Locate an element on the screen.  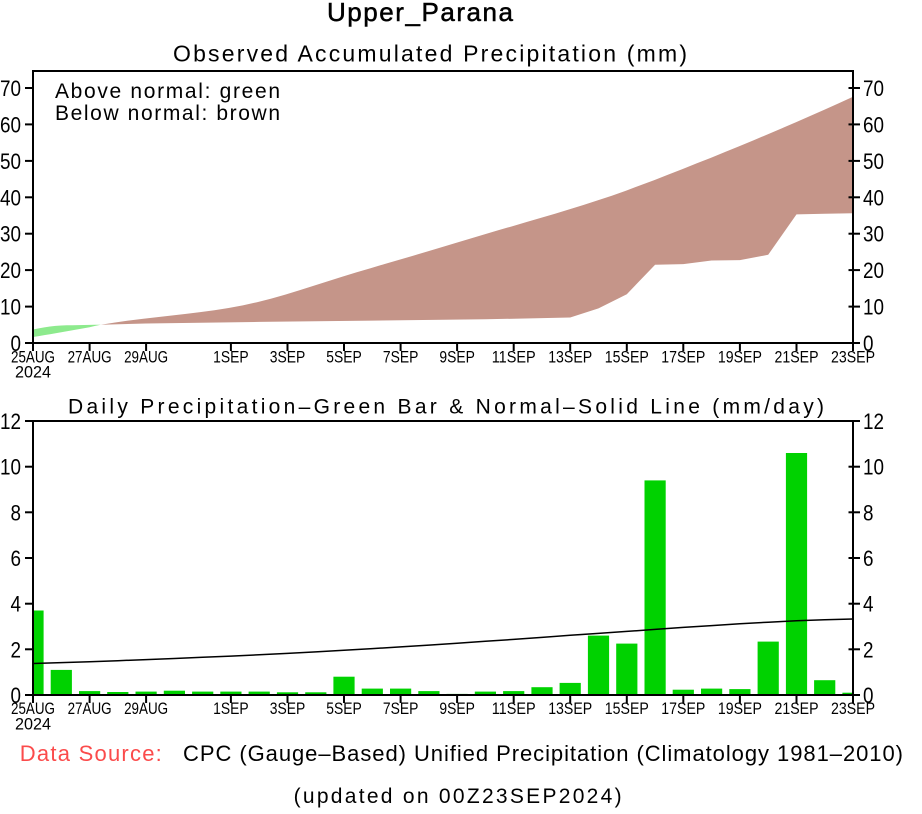
svg-text:Observed Accumulated Precipi: Observed Accumulated Precipitation (mm) is located at coordinates (430, 54).